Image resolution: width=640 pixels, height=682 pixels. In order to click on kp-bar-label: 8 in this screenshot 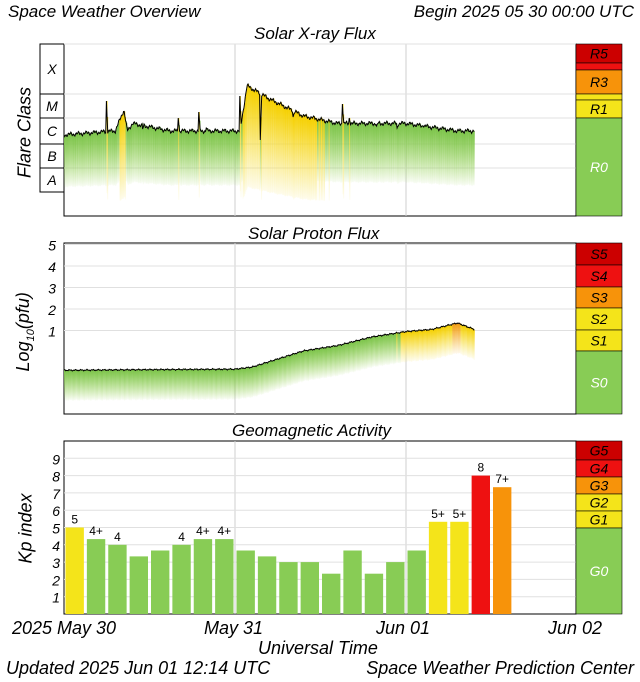, I will do `click(480, 468)`.